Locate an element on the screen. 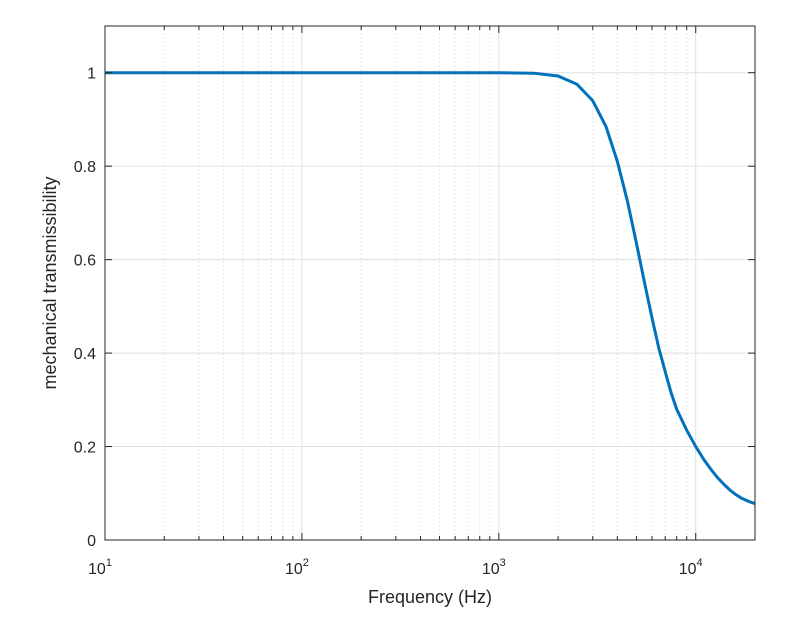 The image size is (804, 620). x-tick-labels: 10¹ 10² 10³ 10⁴ is located at coordinates (395, 567).